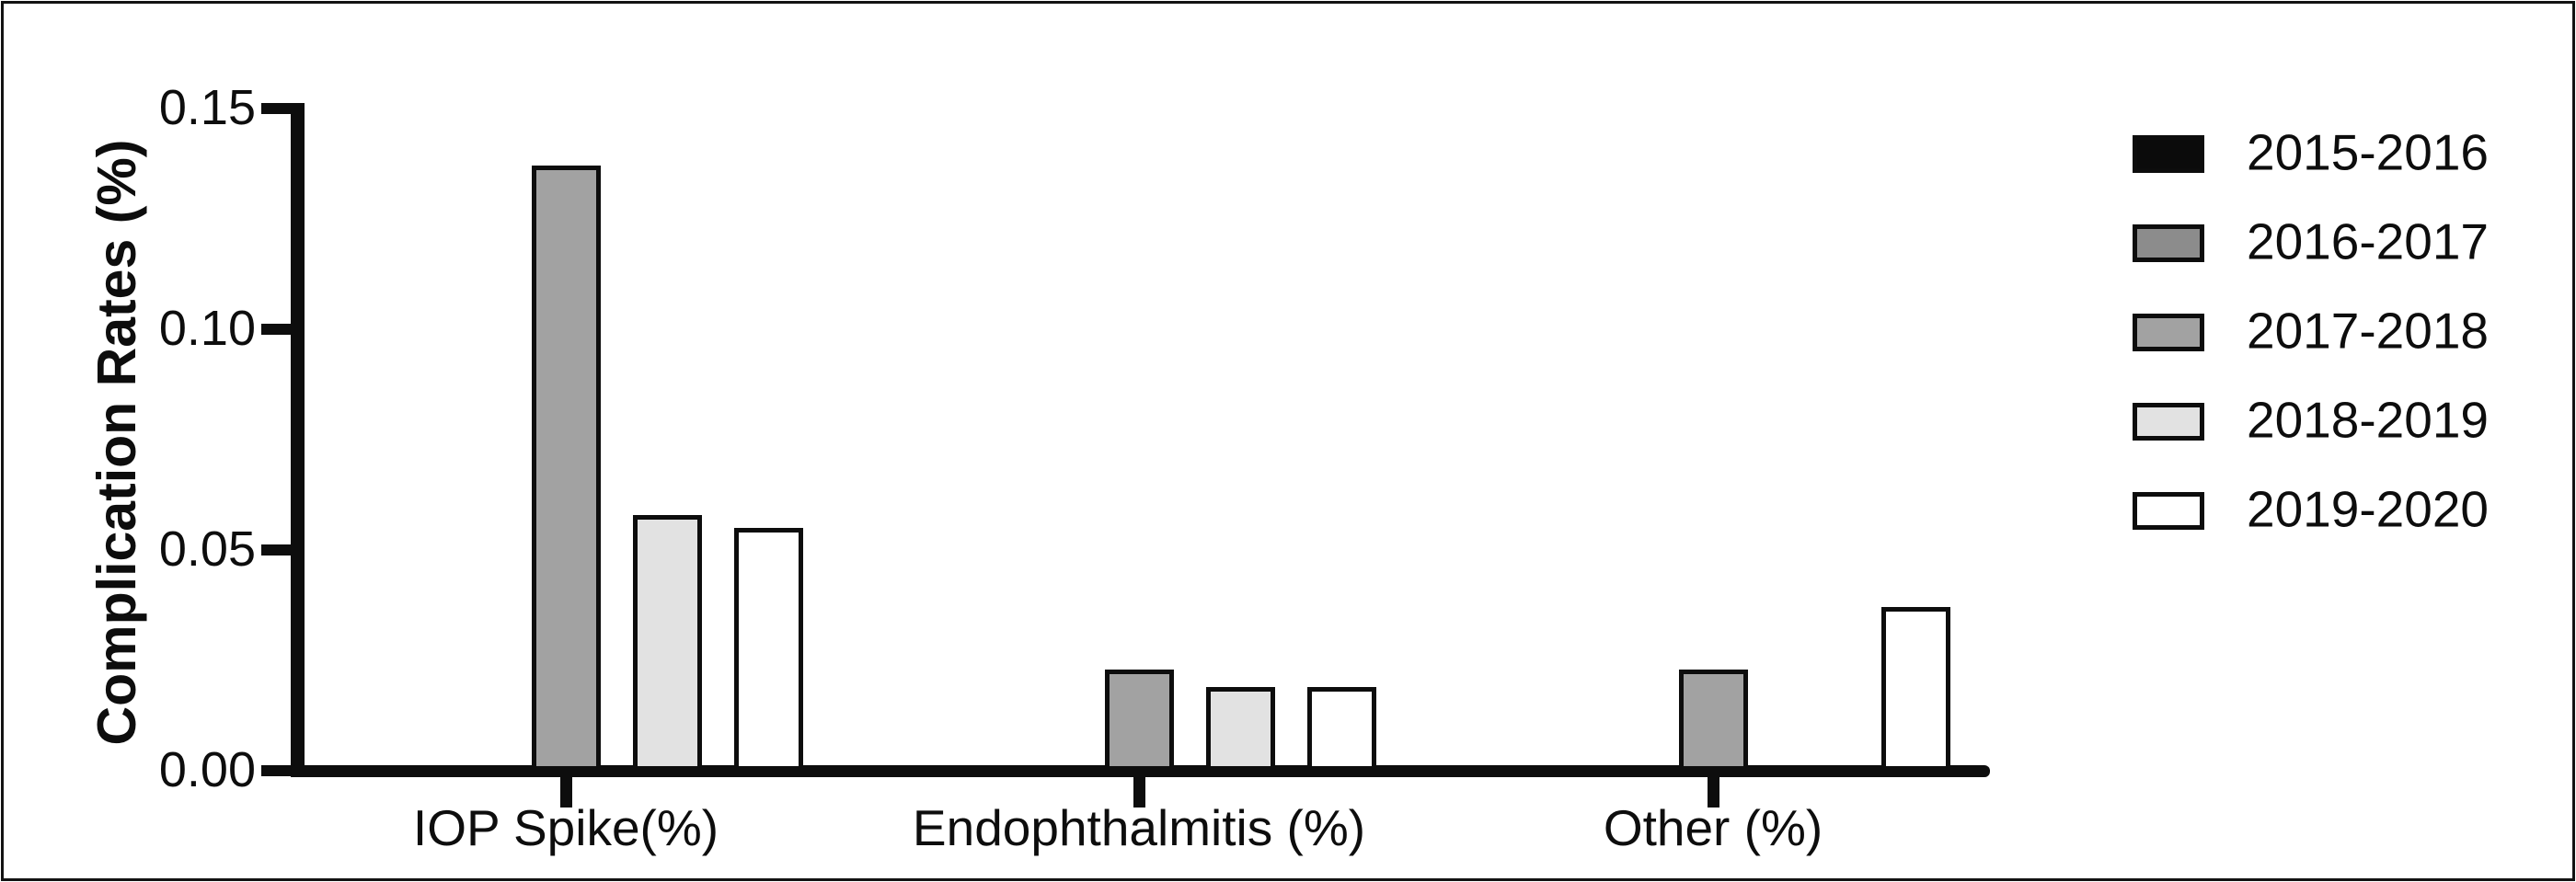 The width and height of the screenshot is (2576, 882). I want to click on legend-swatch-2019-2020, so click(2168, 511).